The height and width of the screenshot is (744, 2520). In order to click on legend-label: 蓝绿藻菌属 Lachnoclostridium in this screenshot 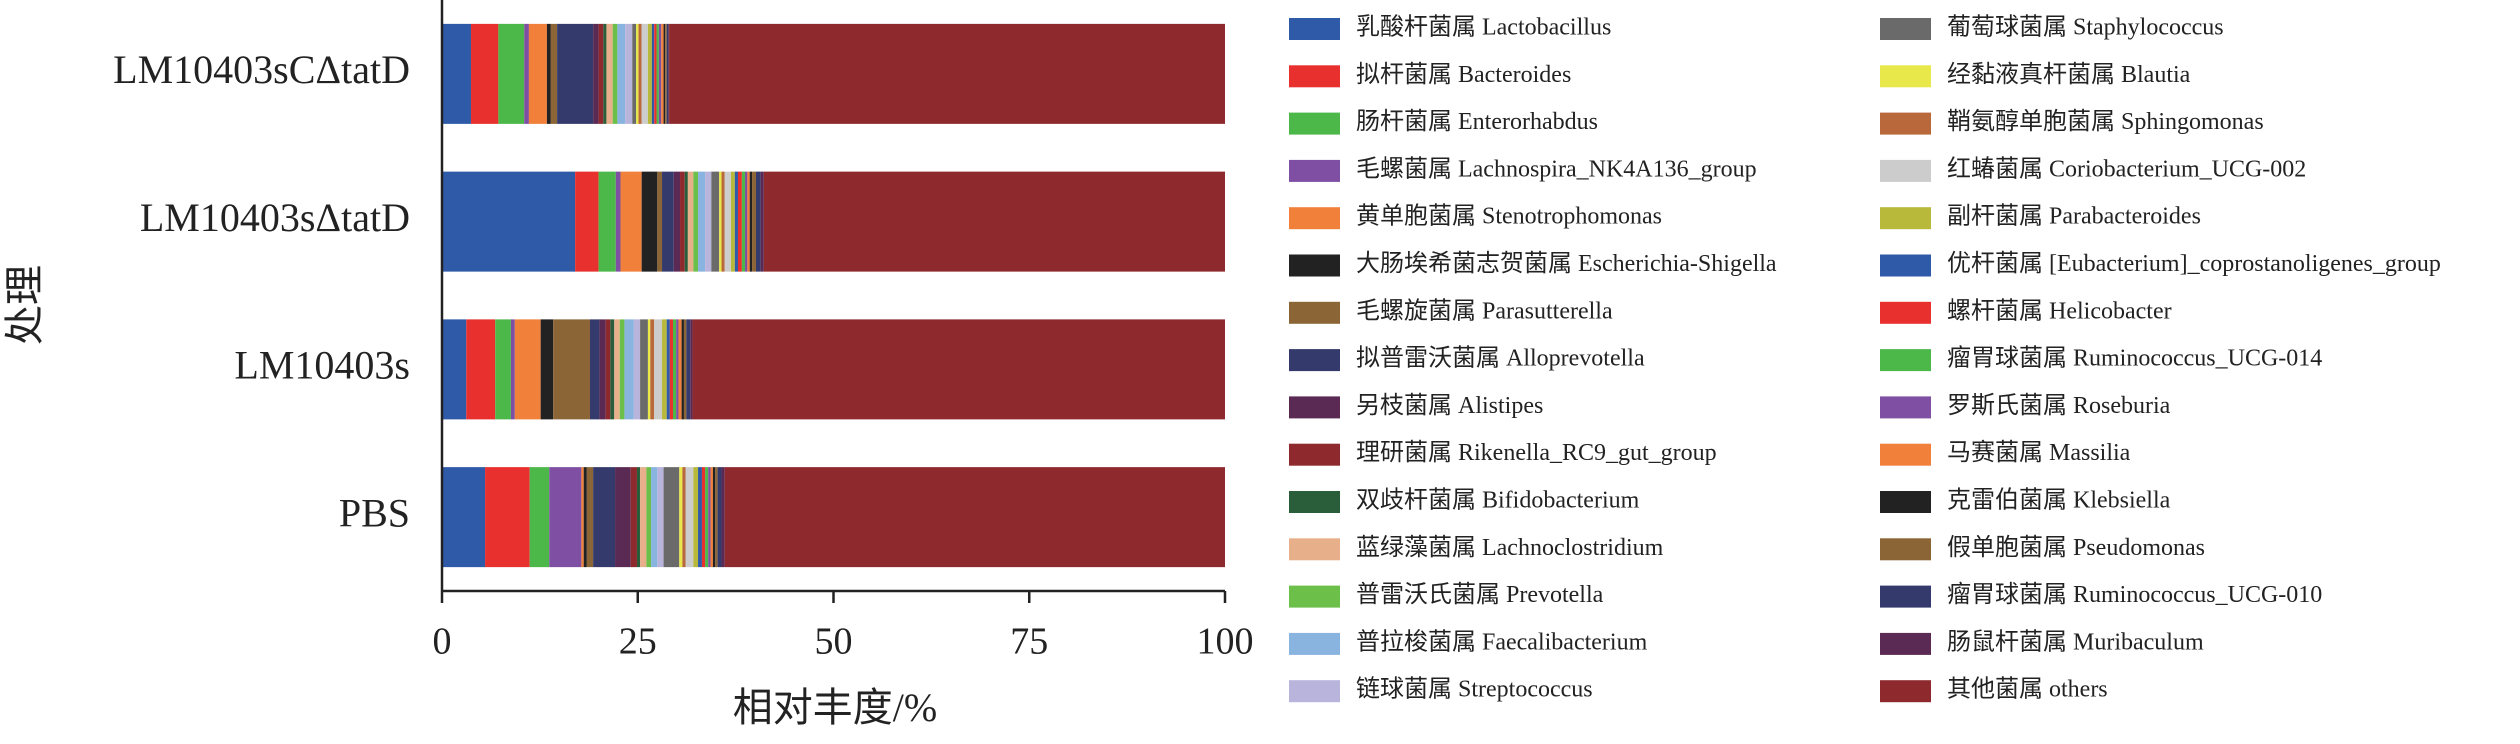, I will do `click(1510, 547)`.